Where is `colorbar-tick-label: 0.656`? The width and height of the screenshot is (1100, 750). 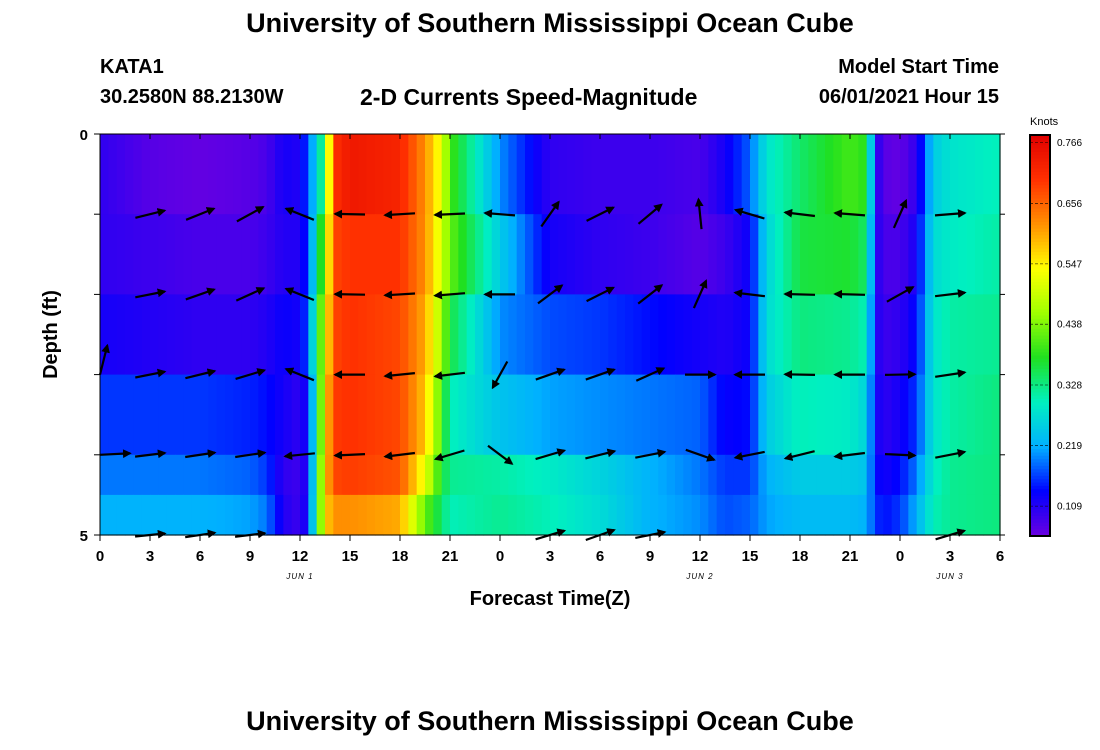
colorbar-tick-label: 0.656 is located at coordinates (1069, 204).